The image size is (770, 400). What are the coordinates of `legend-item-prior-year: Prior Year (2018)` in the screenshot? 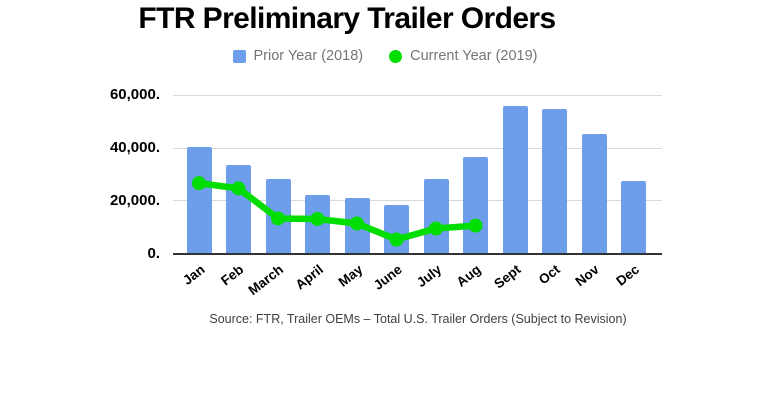 It's located at (298, 56).